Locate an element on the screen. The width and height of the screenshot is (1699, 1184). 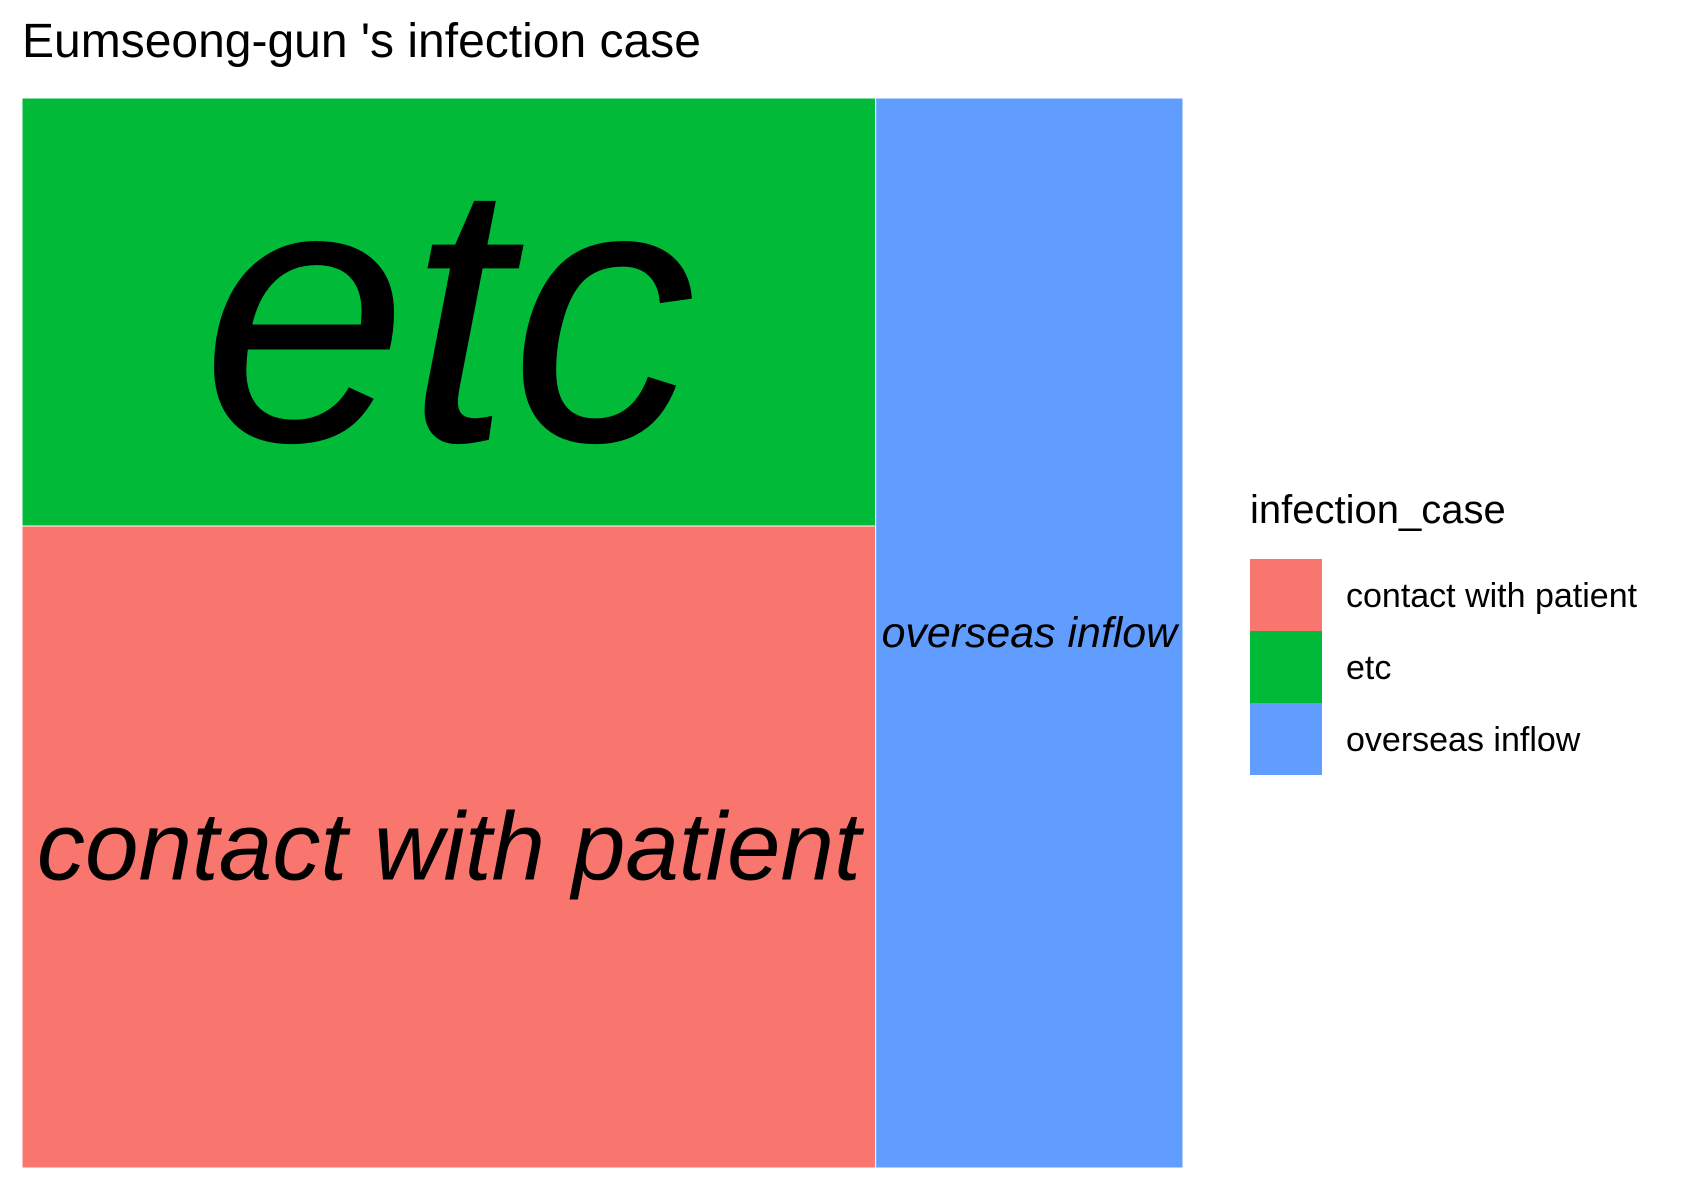
legend-label: contact with patient is located at coordinates (1492, 596).